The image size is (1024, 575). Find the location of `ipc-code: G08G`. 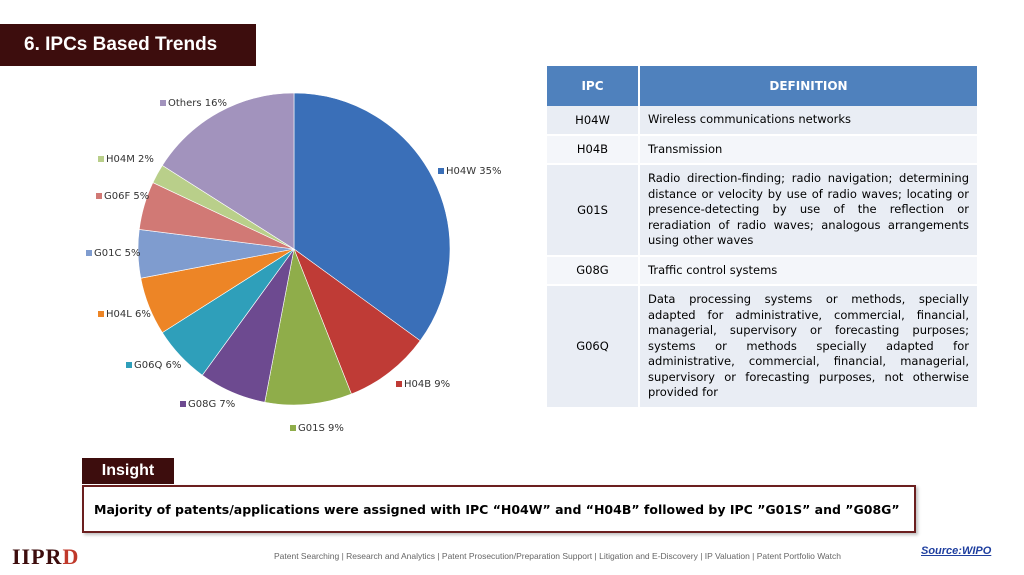

ipc-code: G08G is located at coordinates (593, 270).